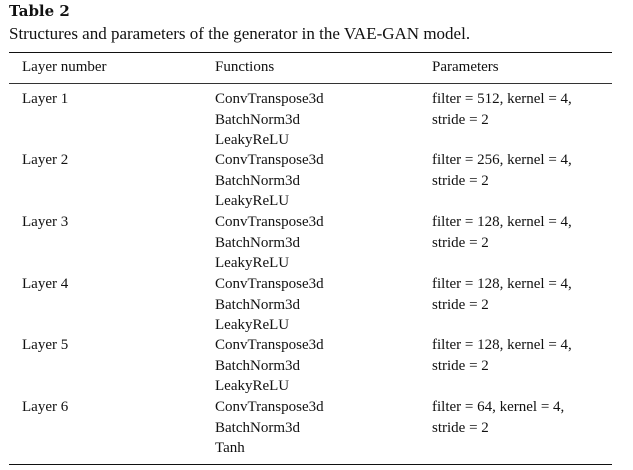 The height and width of the screenshot is (470, 633). What do you see at coordinates (45, 222) in the screenshot?
I see `layer-number-cell: Layer 3` at bounding box center [45, 222].